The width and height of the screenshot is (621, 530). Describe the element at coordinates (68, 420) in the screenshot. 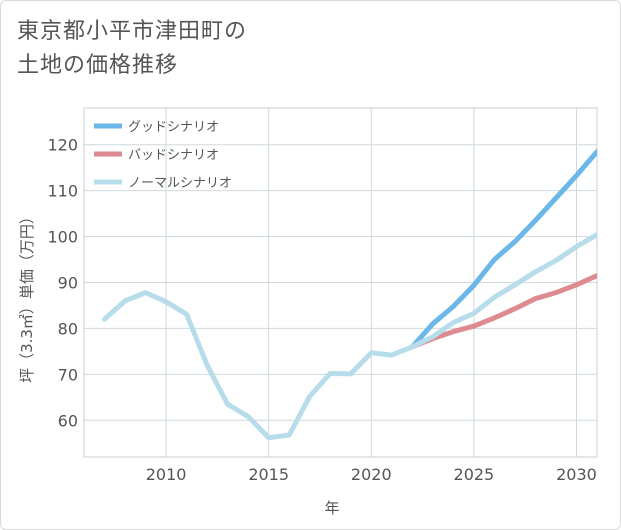

I see `y-tick-label: 60` at that location.